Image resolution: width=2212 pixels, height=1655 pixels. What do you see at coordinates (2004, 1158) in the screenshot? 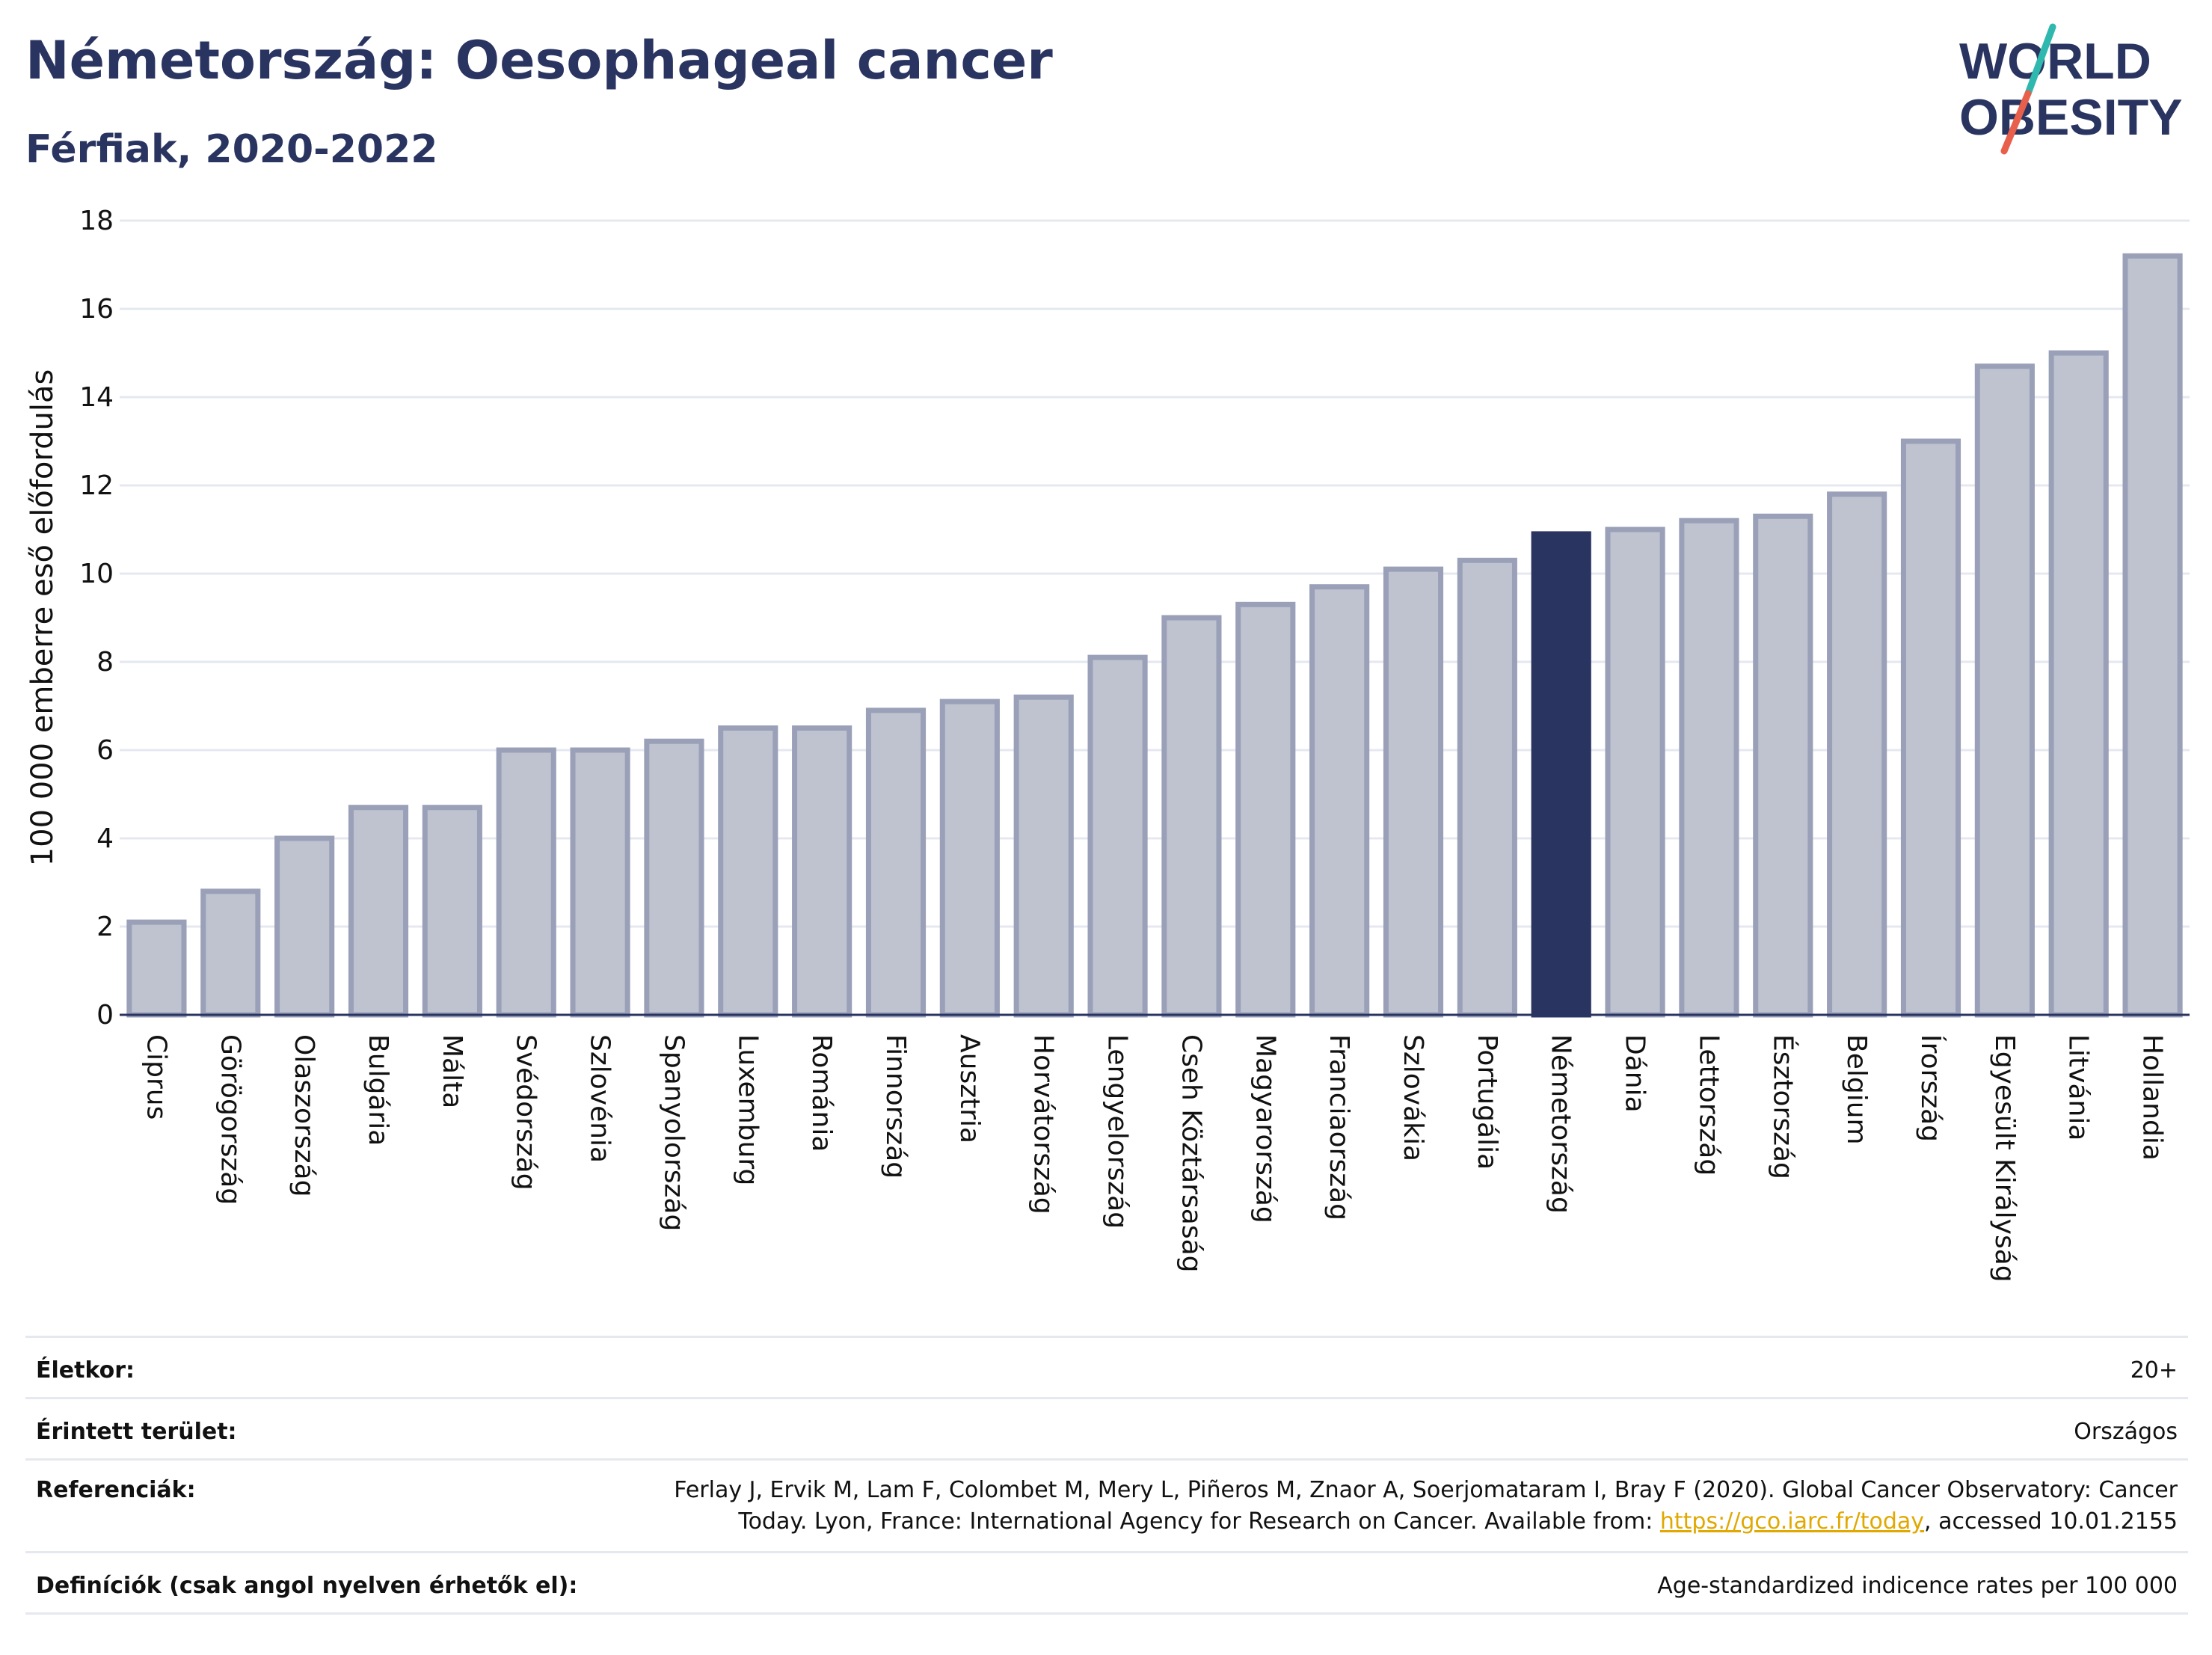
I see `x-tick-label: Egyesült Királyság` at bounding box center [2004, 1158].